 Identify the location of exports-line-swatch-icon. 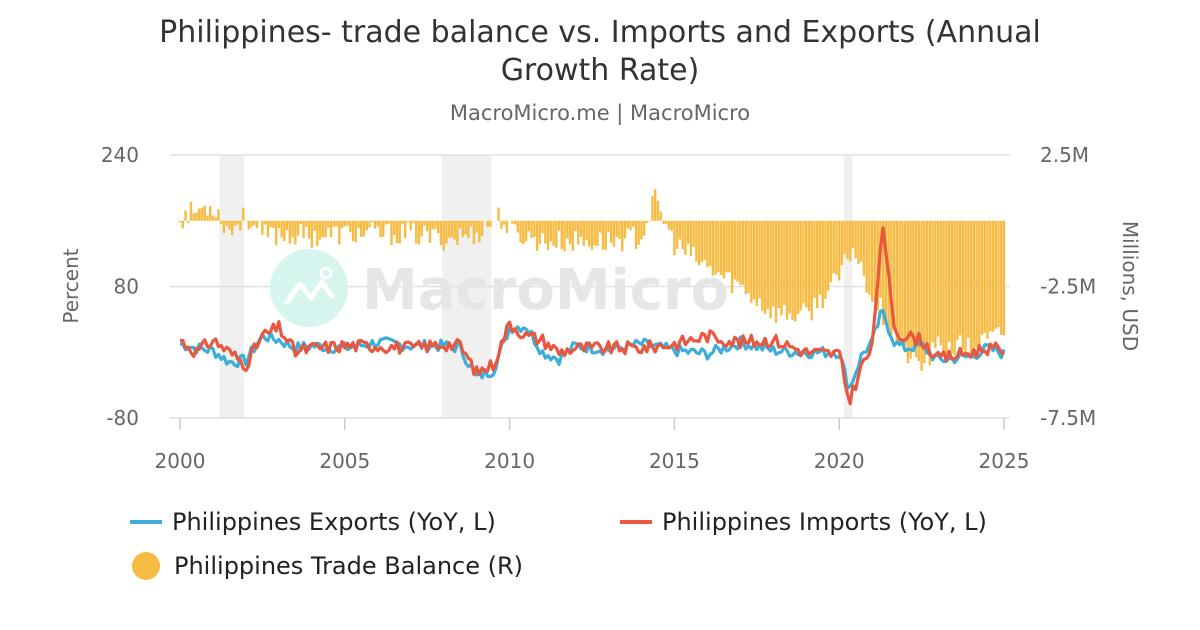
(146, 522).